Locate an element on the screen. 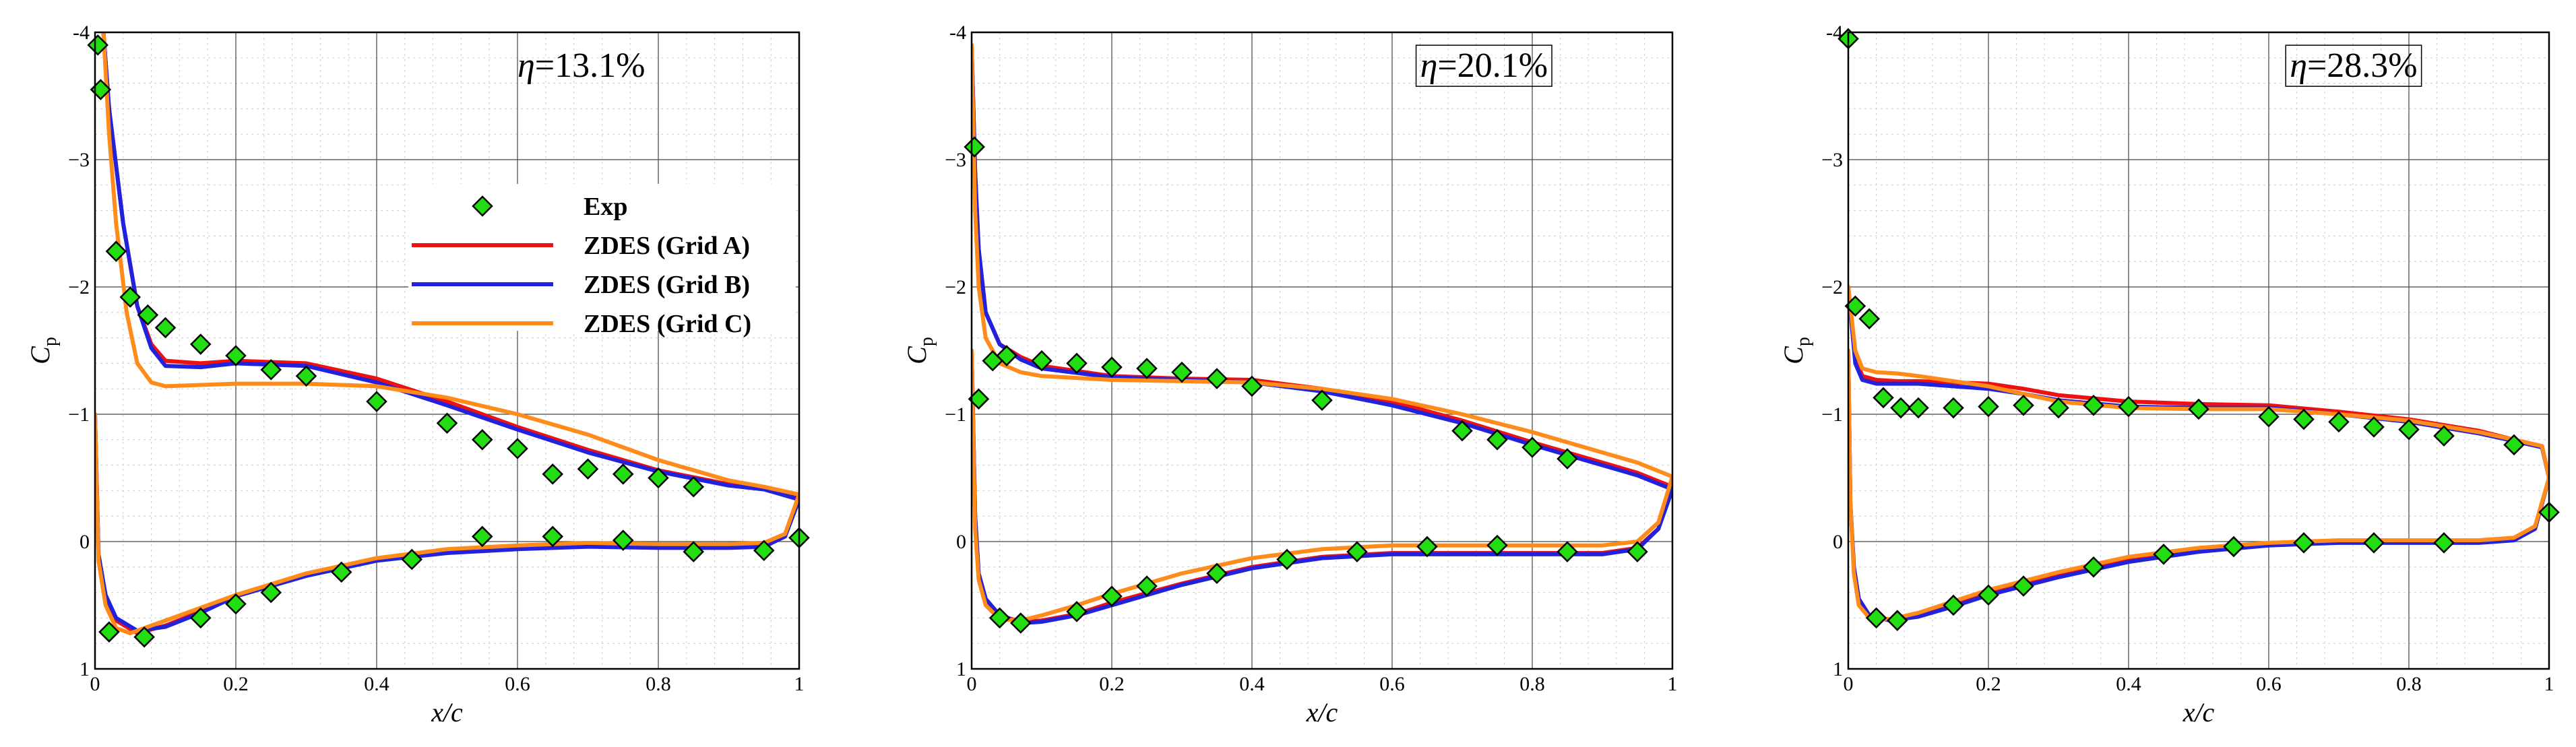  legend-label: ZDES (Grid C) is located at coordinates (667, 324).